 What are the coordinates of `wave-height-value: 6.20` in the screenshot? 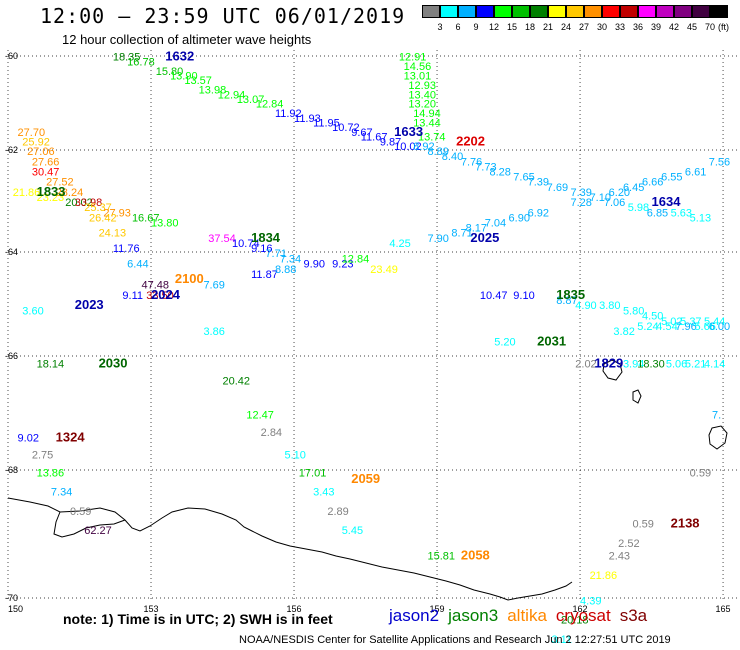 It's located at (619, 193).